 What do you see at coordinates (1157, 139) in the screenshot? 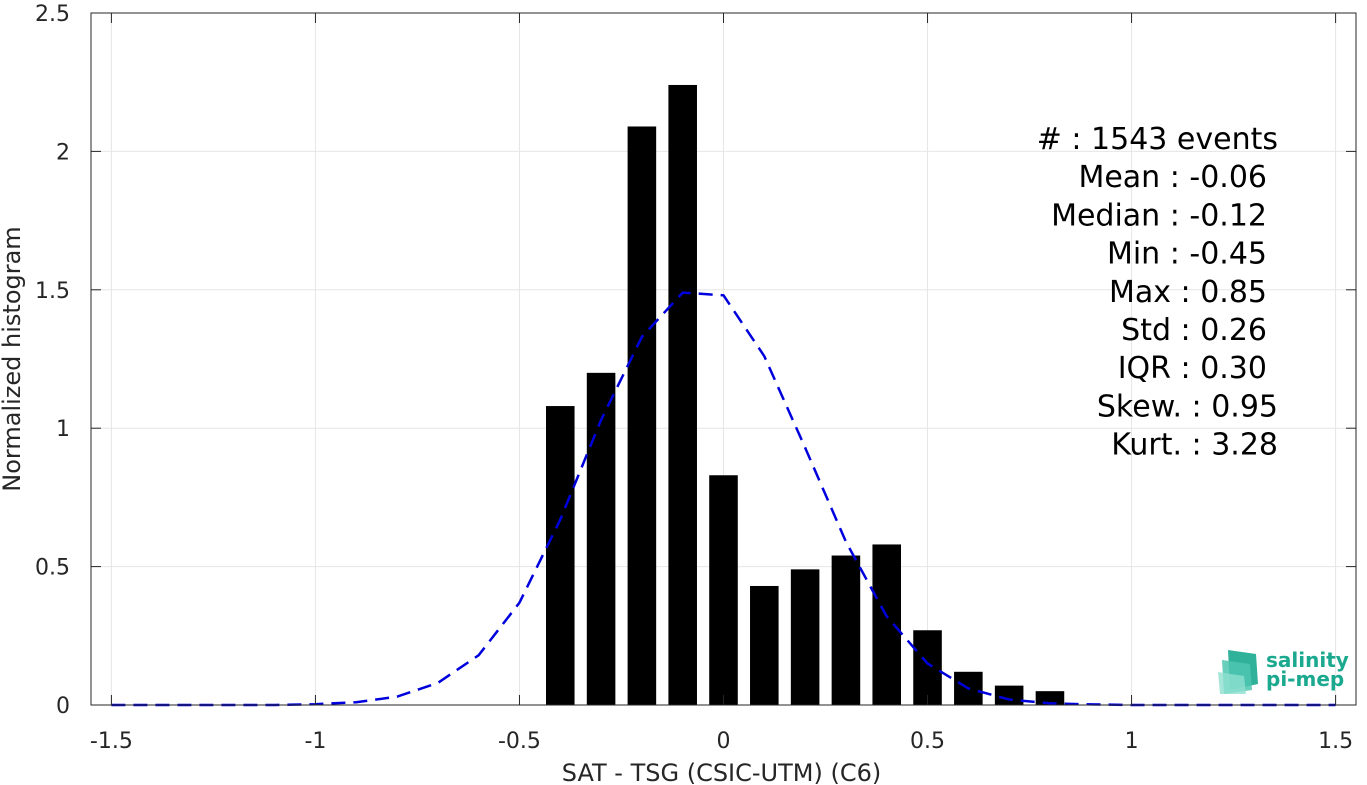
I see `stat-line: # : 1543 events` at bounding box center [1157, 139].